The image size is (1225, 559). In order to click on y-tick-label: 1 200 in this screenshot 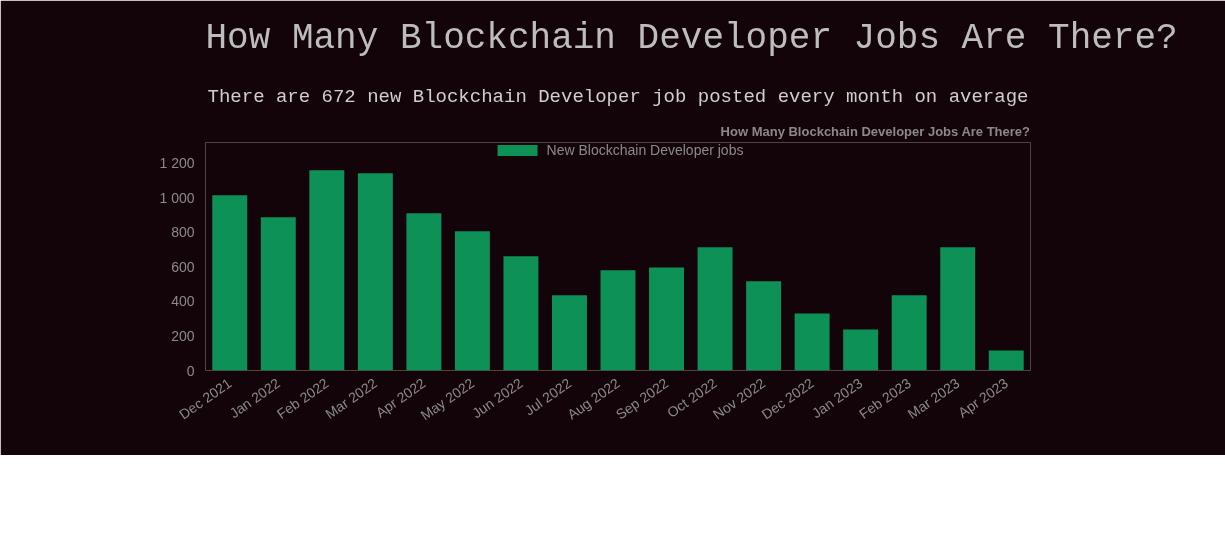, I will do `click(177, 163)`.